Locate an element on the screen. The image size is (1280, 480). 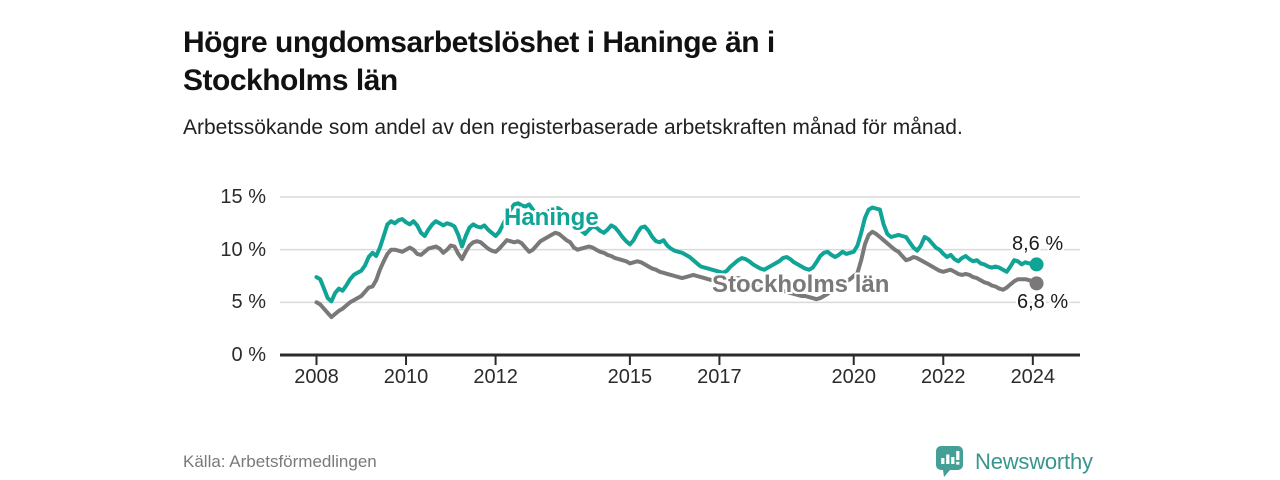
y-tick-label: 5 % is located at coordinates (248, 302).